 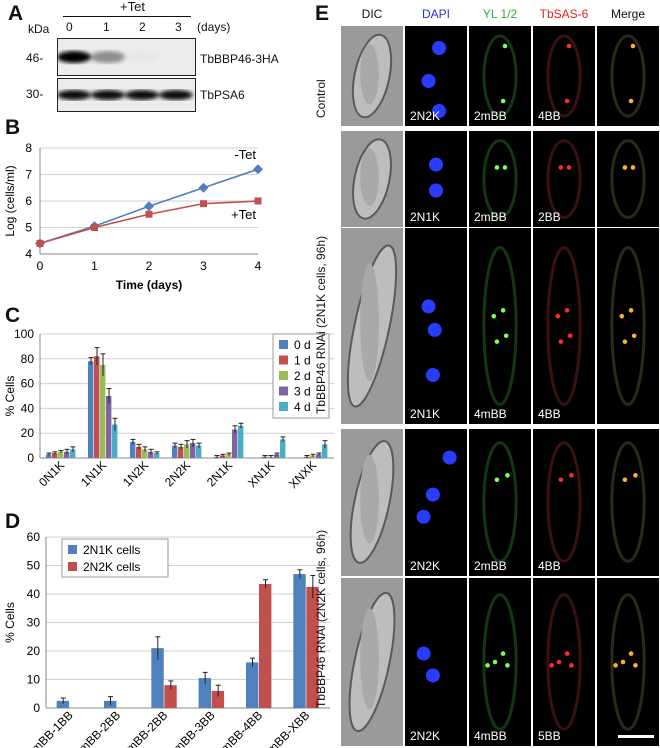 What do you see at coordinates (490, 217) in the screenshot?
I see `micrograph-label-yl-1: 2mBB` at bounding box center [490, 217].